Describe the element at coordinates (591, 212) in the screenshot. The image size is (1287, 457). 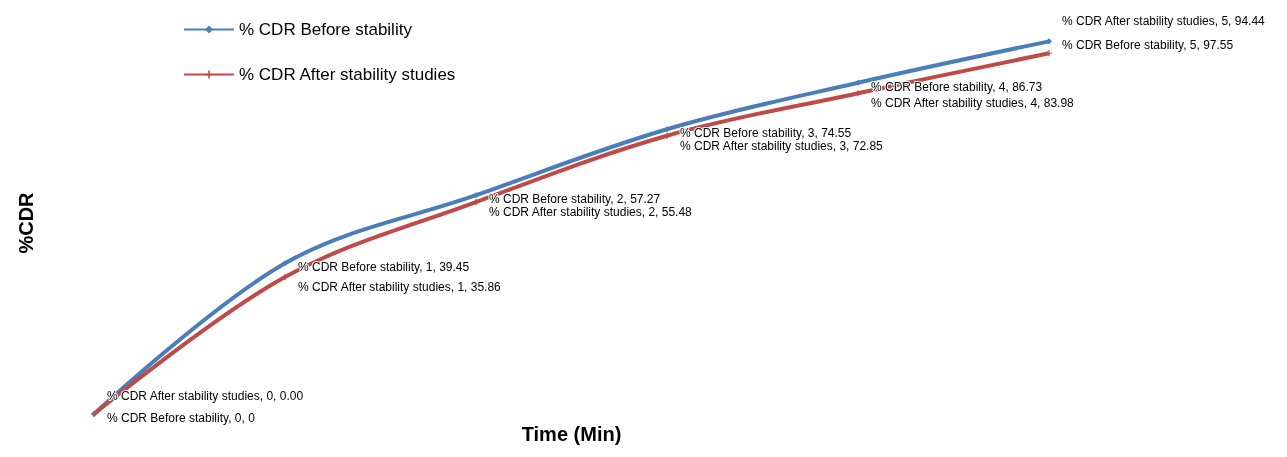
I see `data-label: % CDR After stability studies, 2, 55.48` at that location.